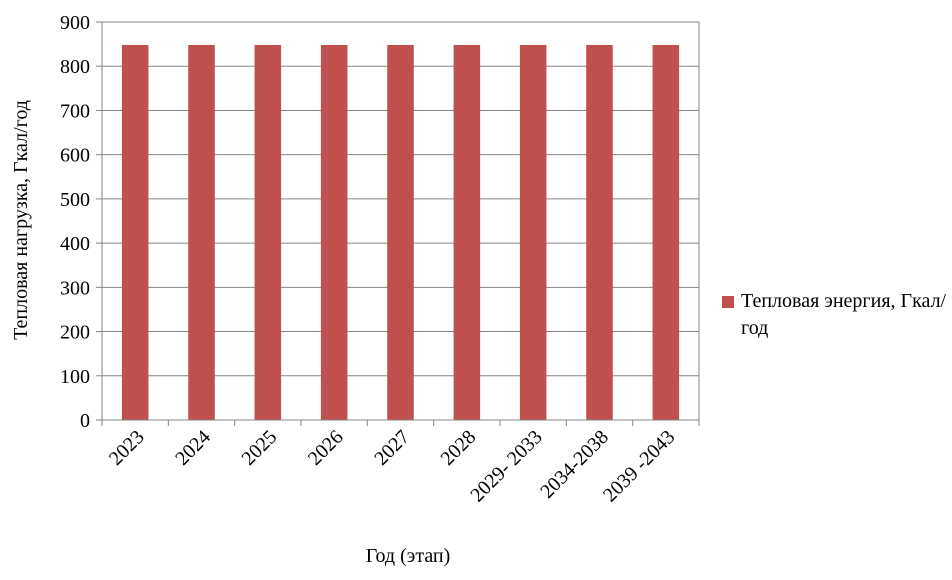 The height and width of the screenshot is (580, 952). I want to click on y-tick-label: 900, so click(75, 23).